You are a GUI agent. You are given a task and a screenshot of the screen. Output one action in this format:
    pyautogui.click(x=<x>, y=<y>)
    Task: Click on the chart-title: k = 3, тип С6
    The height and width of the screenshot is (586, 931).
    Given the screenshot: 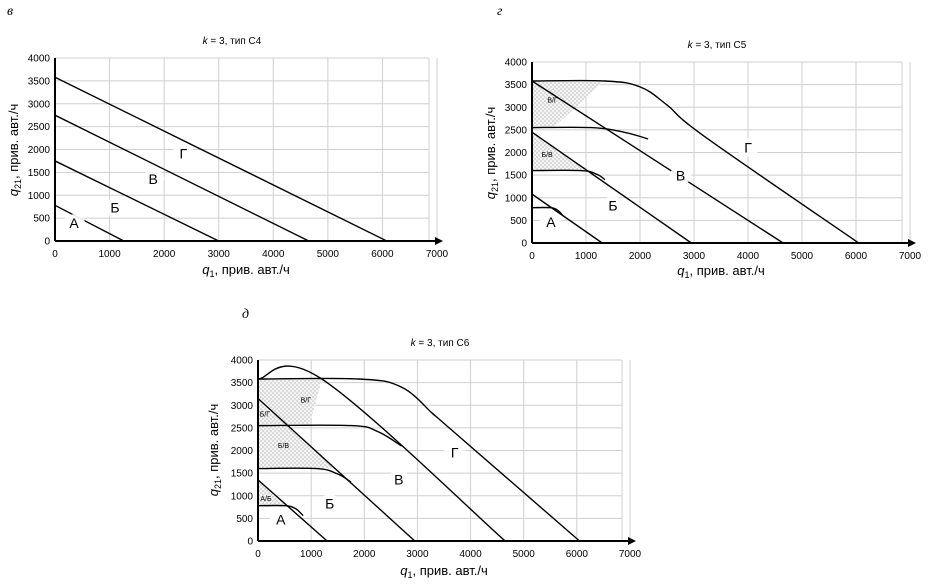 What is the action you would take?
    pyautogui.click(x=440, y=343)
    